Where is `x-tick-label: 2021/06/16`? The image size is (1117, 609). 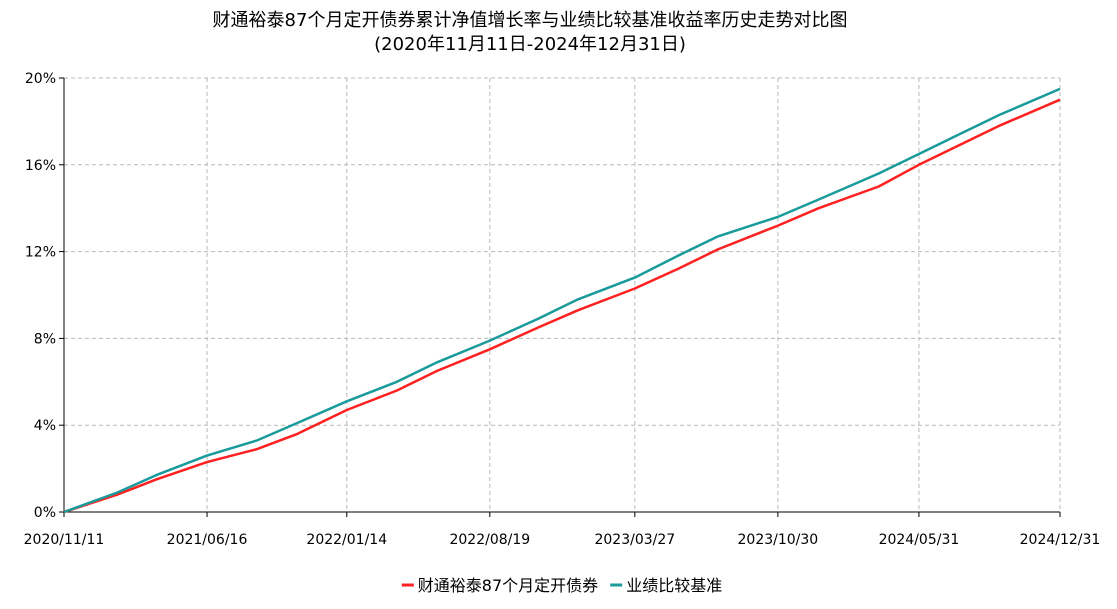 x-tick-label: 2021/06/16 is located at coordinates (207, 540).